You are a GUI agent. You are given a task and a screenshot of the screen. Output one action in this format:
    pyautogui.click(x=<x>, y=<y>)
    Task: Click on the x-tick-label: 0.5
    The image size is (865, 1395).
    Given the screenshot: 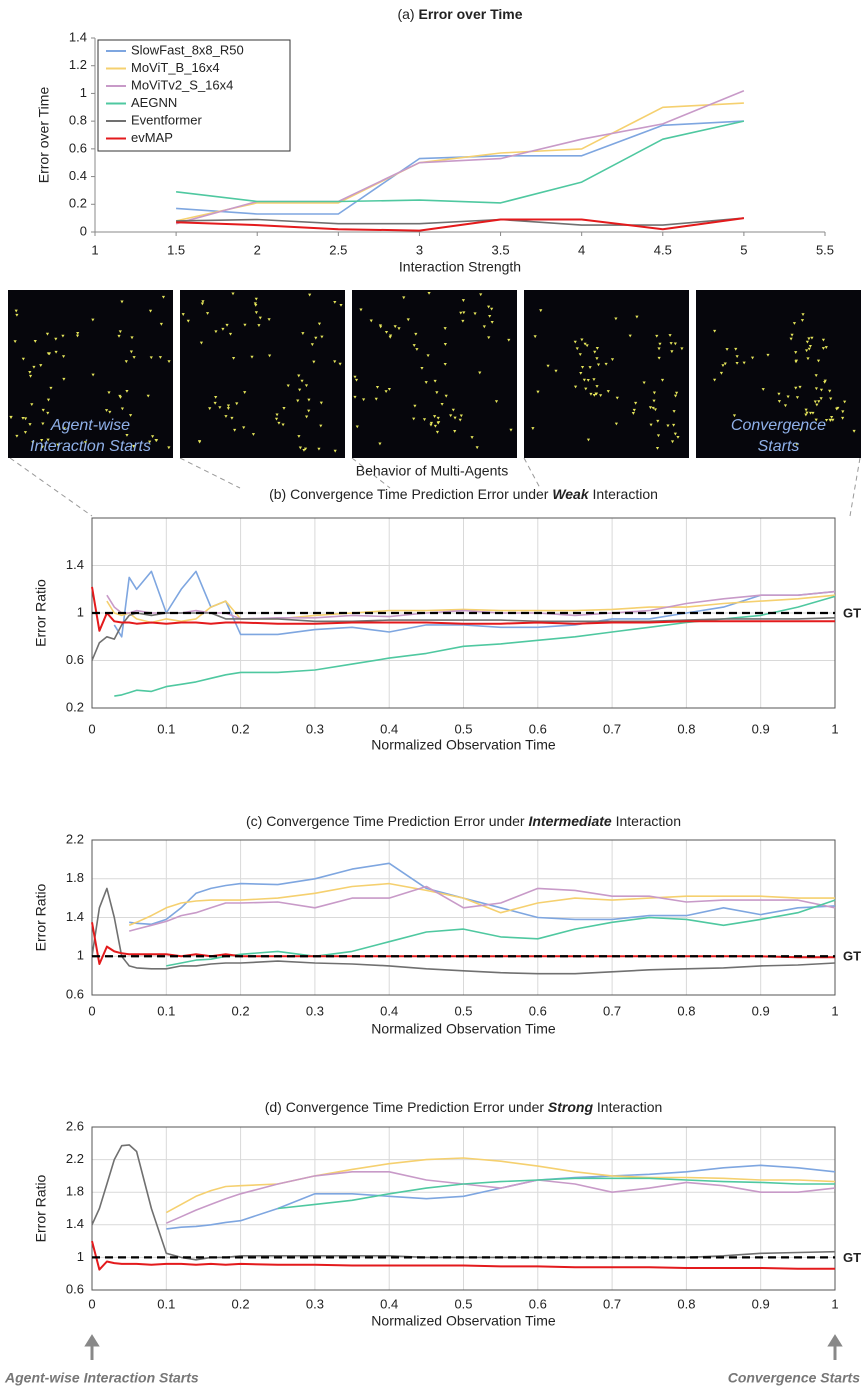 What is the action you would take?
    pyautogui.click(x=463, y=1010)
    